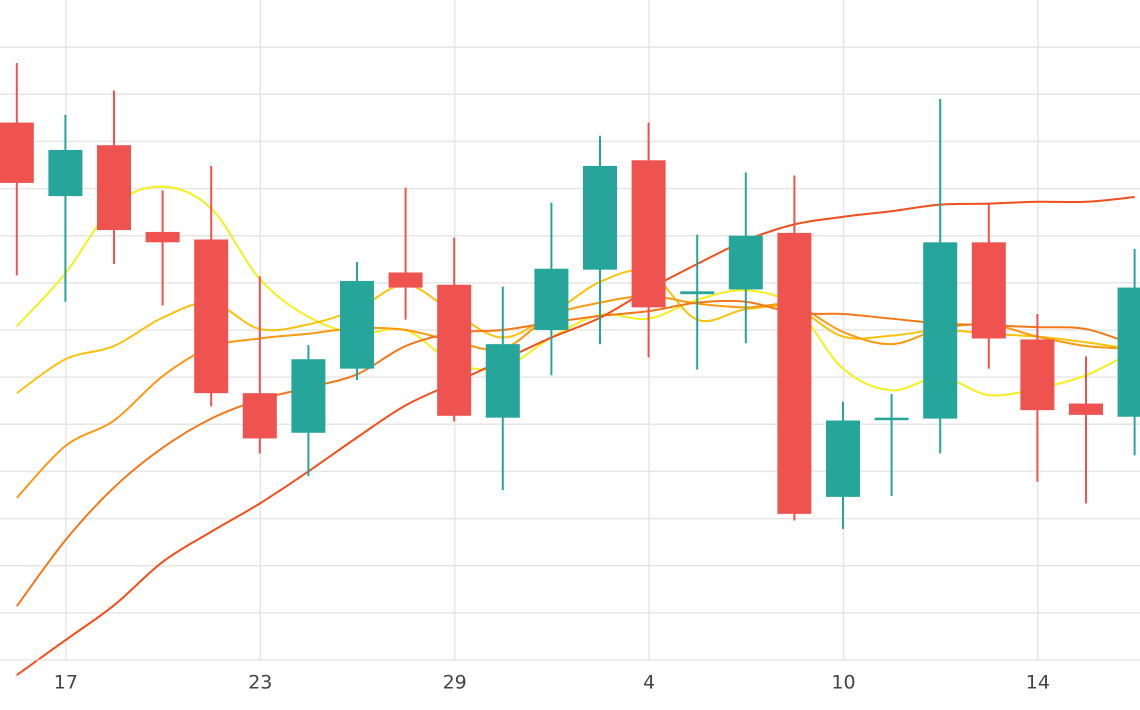 Image resolution: width=1140 pixels, height=710 pixels. I want to click on x-tick-label: 29, so click(455, 683).